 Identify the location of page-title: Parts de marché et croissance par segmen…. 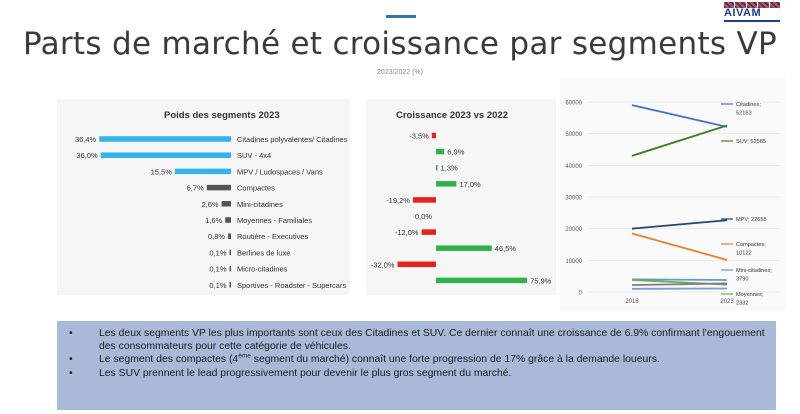
(400, 44).